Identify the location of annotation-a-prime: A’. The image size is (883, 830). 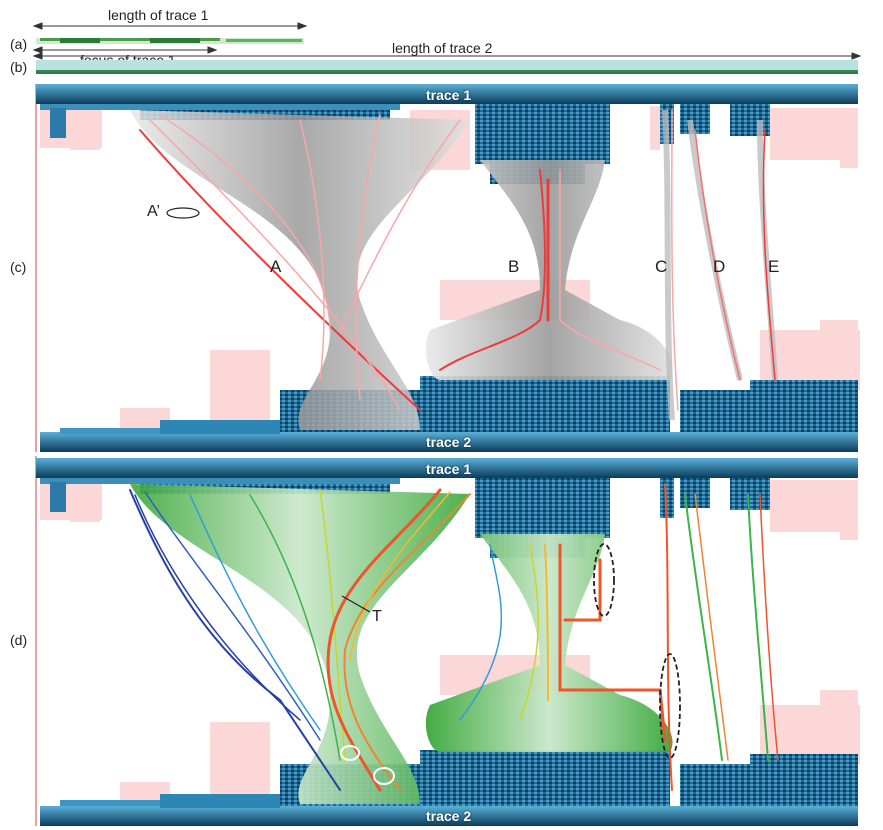
(154, 211).